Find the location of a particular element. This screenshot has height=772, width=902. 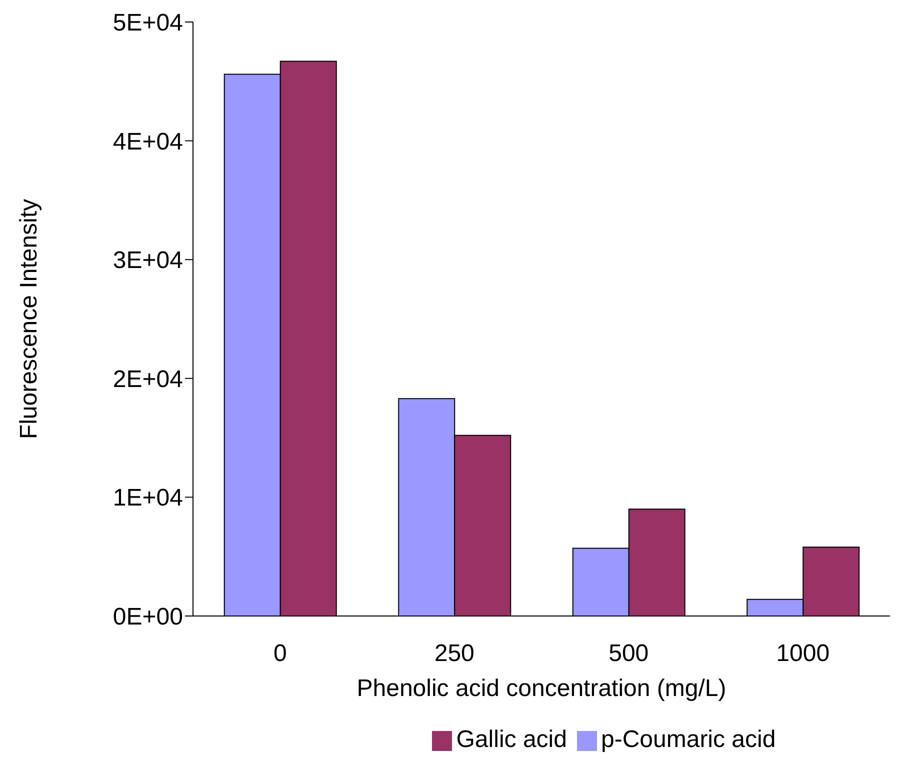

y-tick-label: 4E+04 is located at coordinates (147, 142).